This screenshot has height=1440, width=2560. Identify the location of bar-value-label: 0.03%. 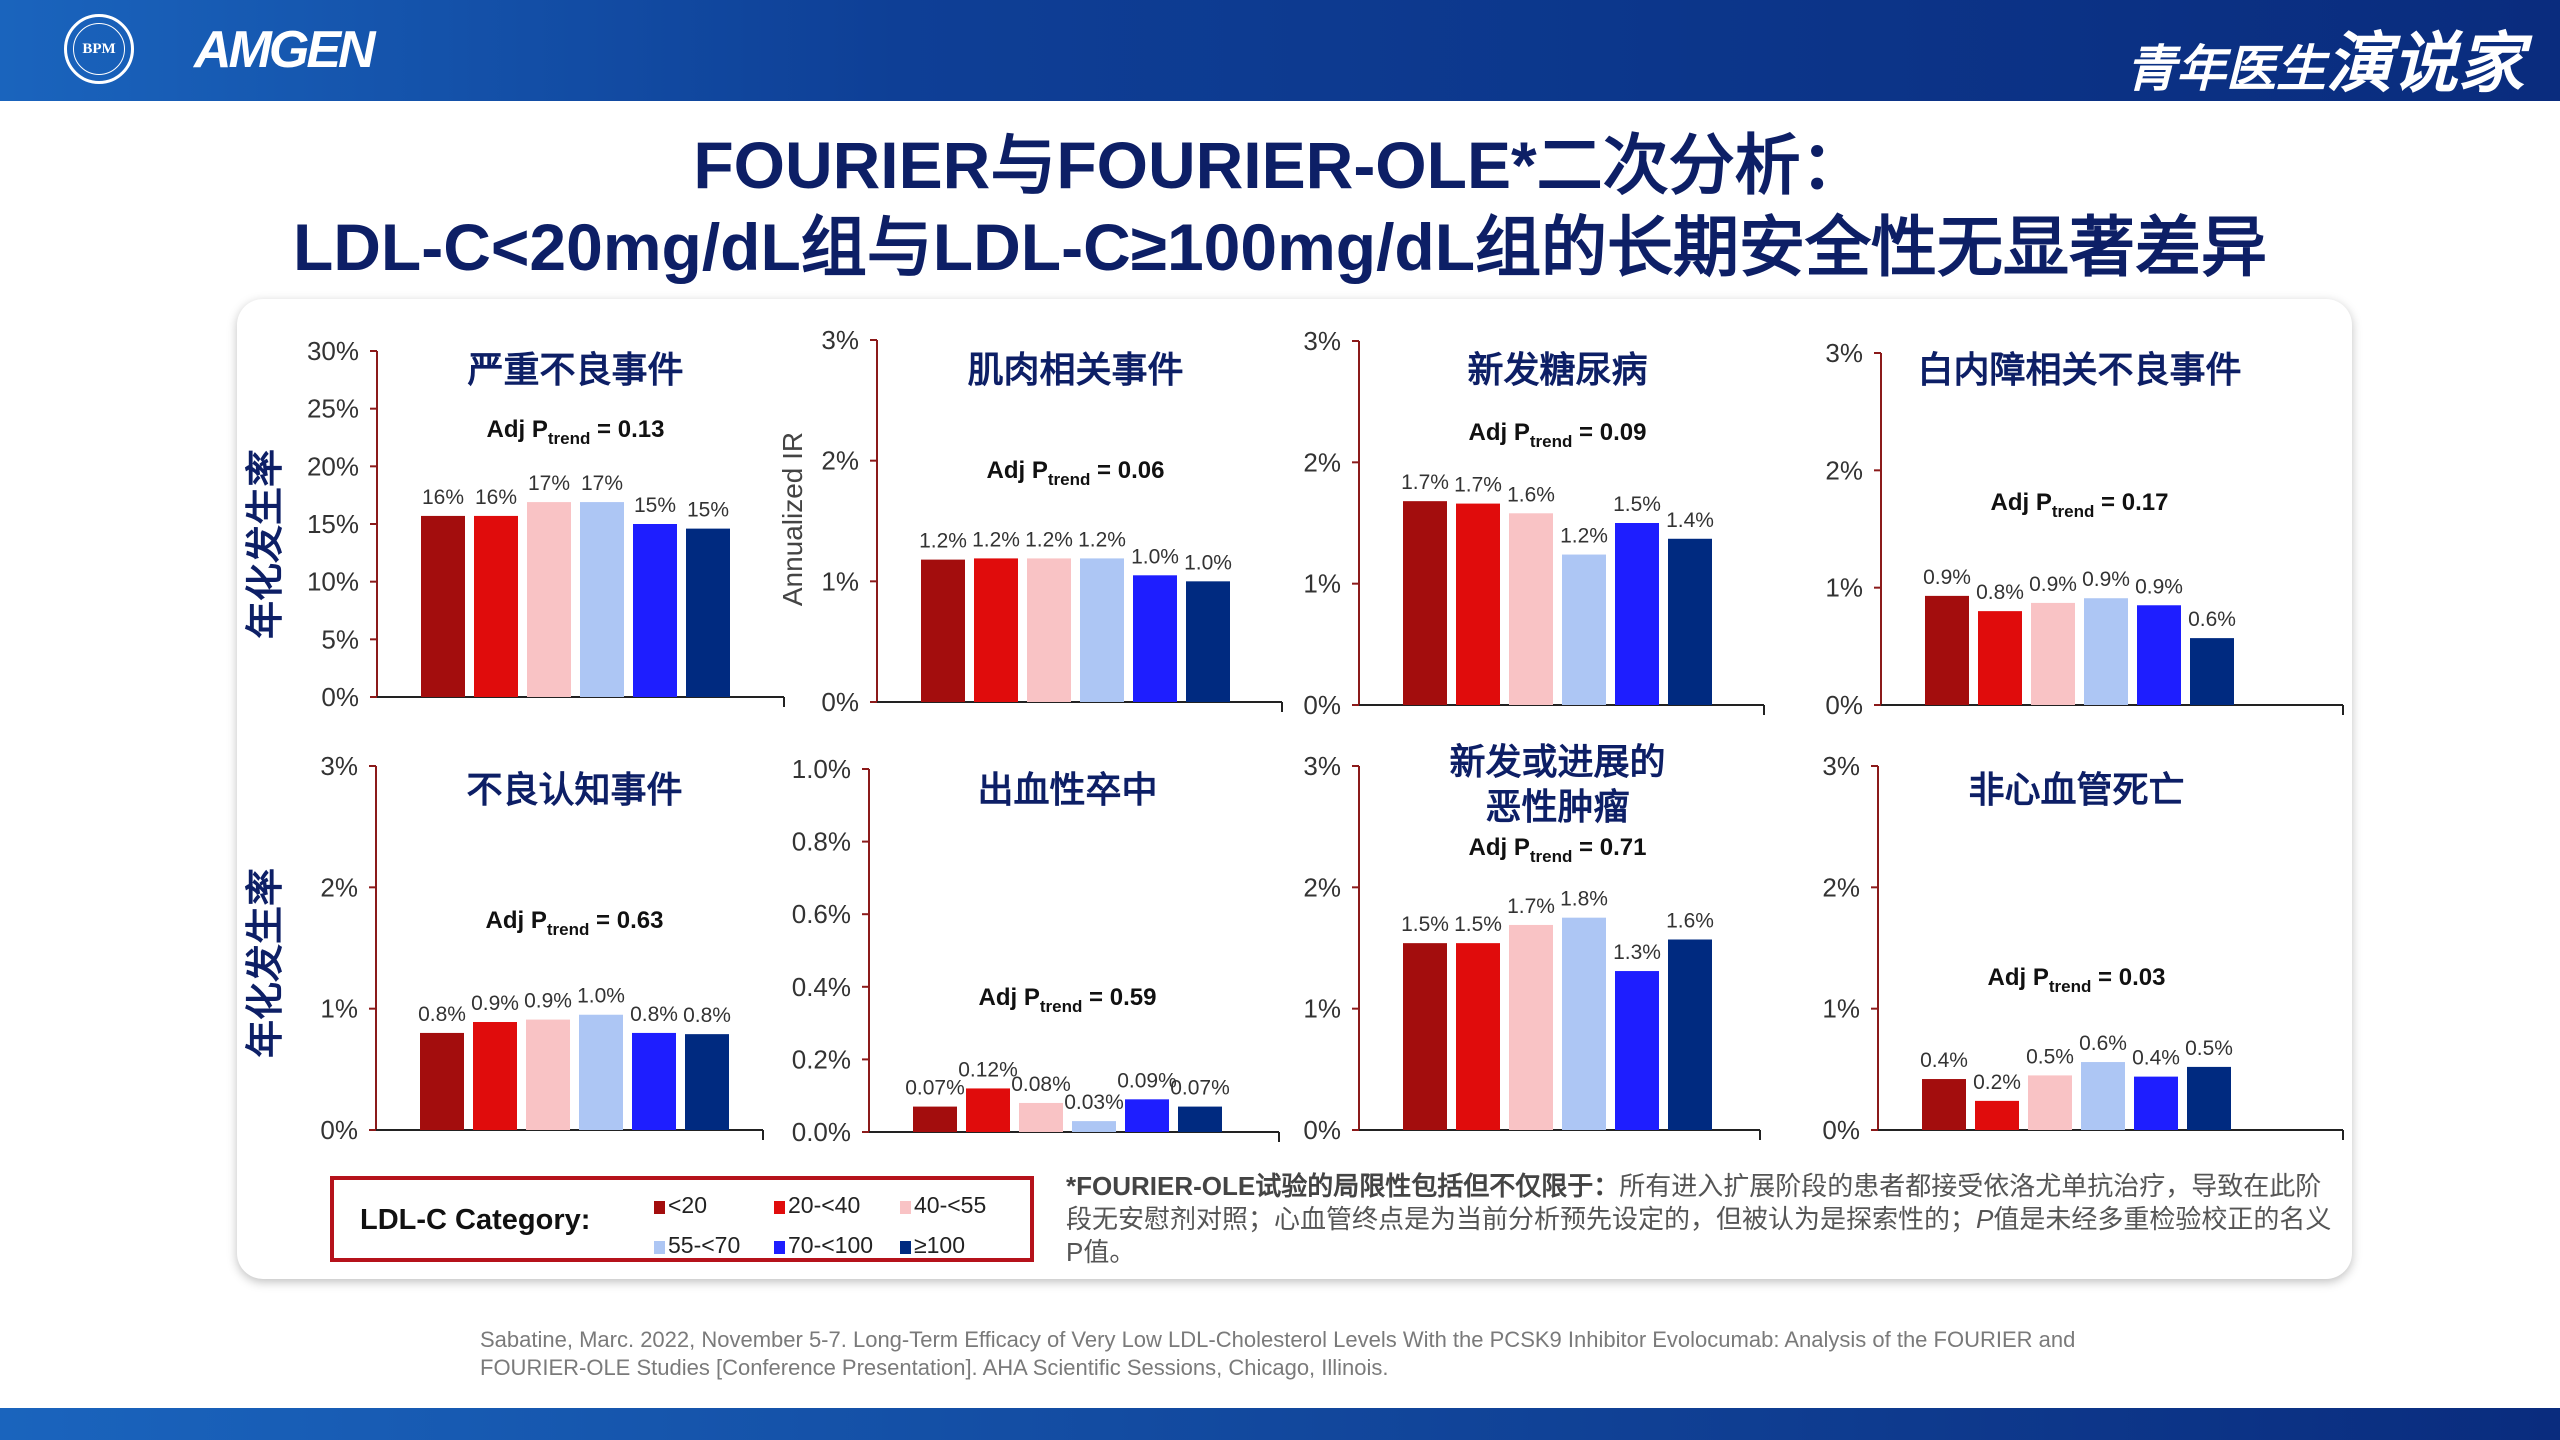
(1094, 1102).